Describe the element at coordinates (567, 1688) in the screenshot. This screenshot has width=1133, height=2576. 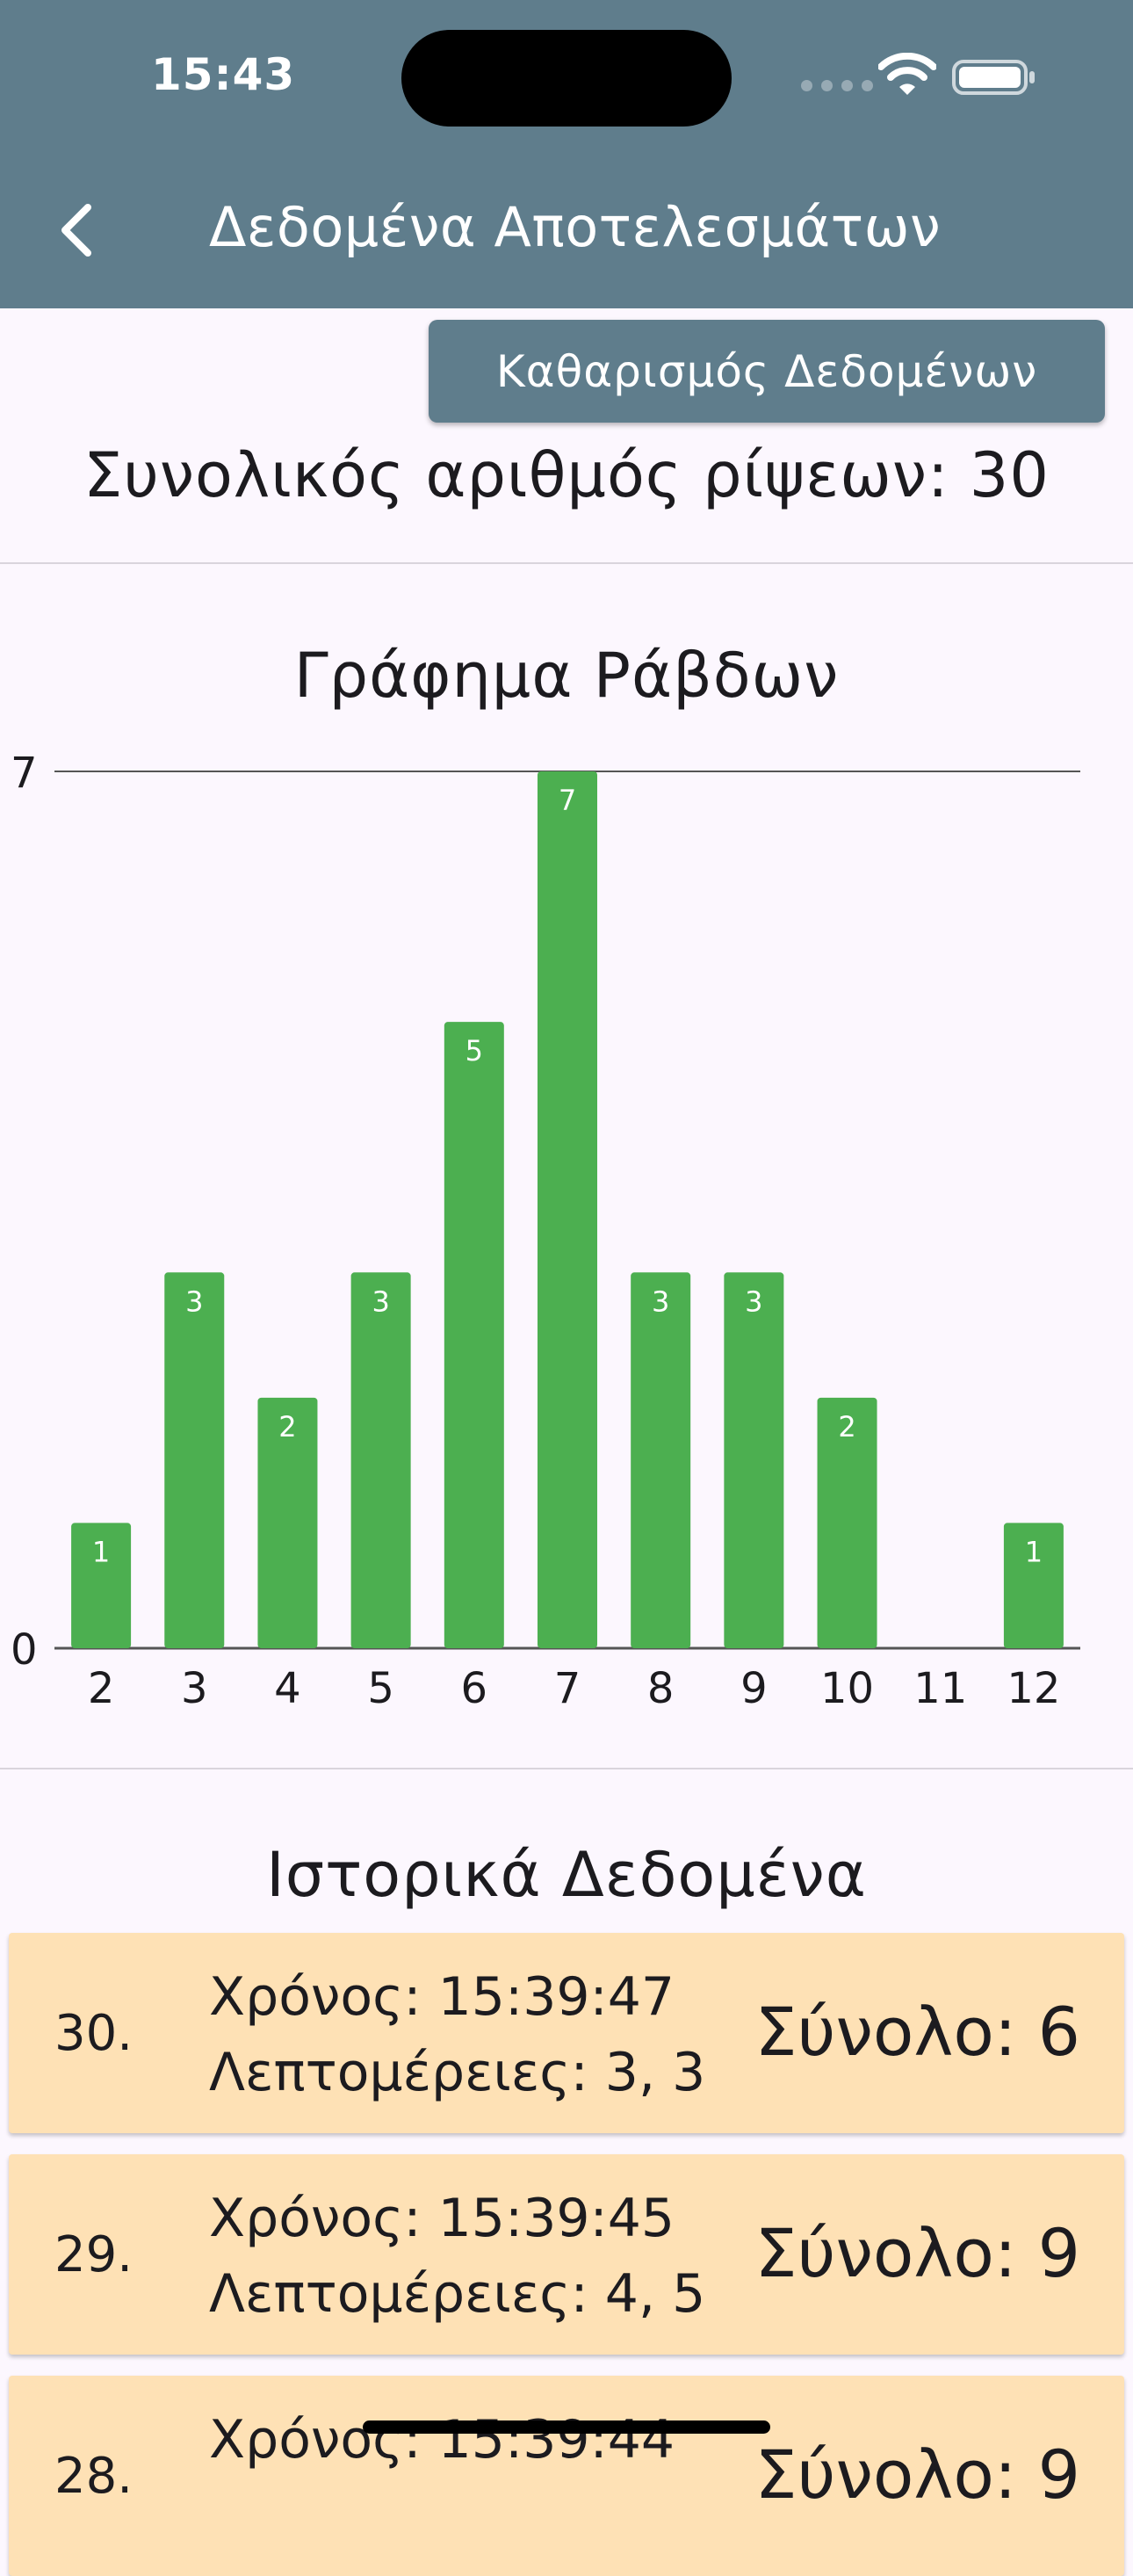
I see `x-tick-label: 7` at that location.